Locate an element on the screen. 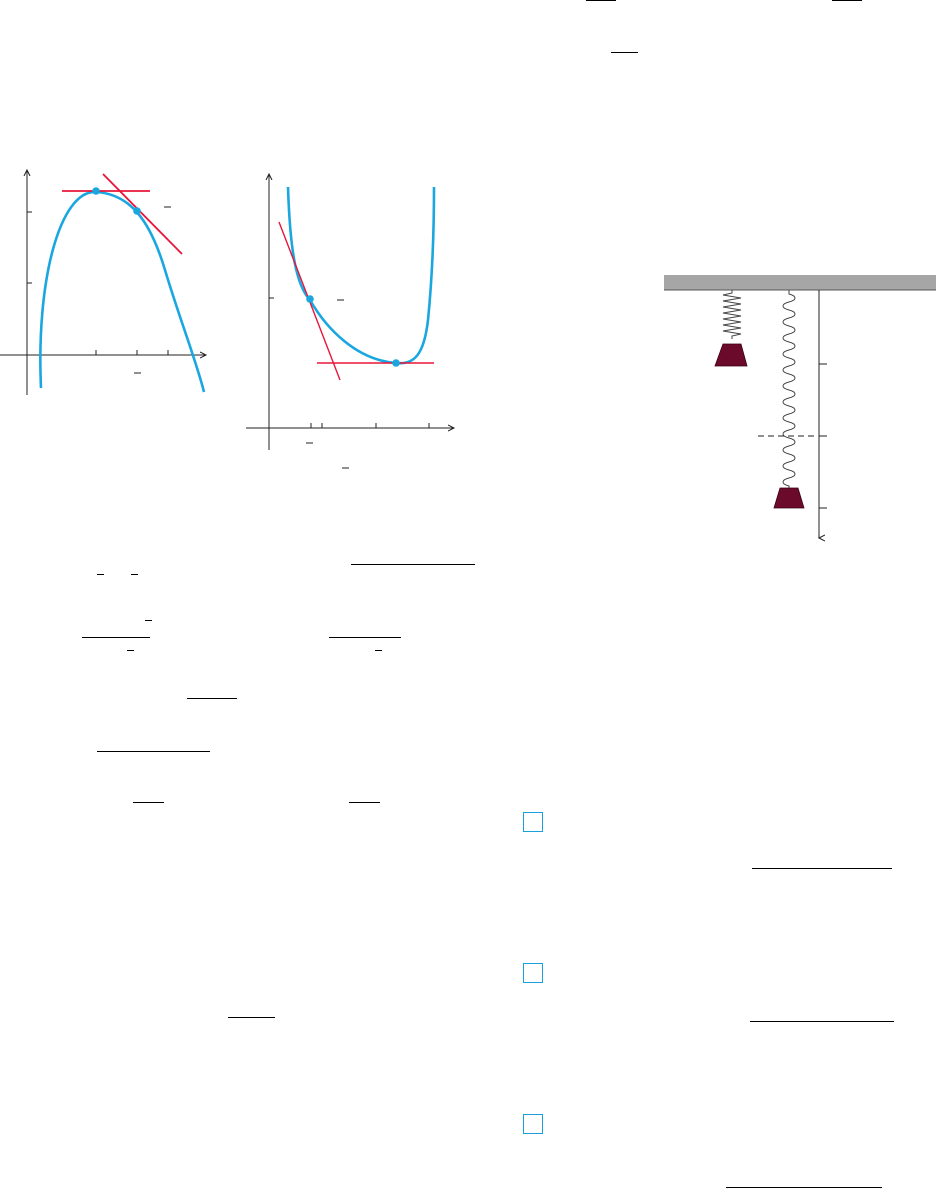  ceiling is located at coordinates (800, 282).